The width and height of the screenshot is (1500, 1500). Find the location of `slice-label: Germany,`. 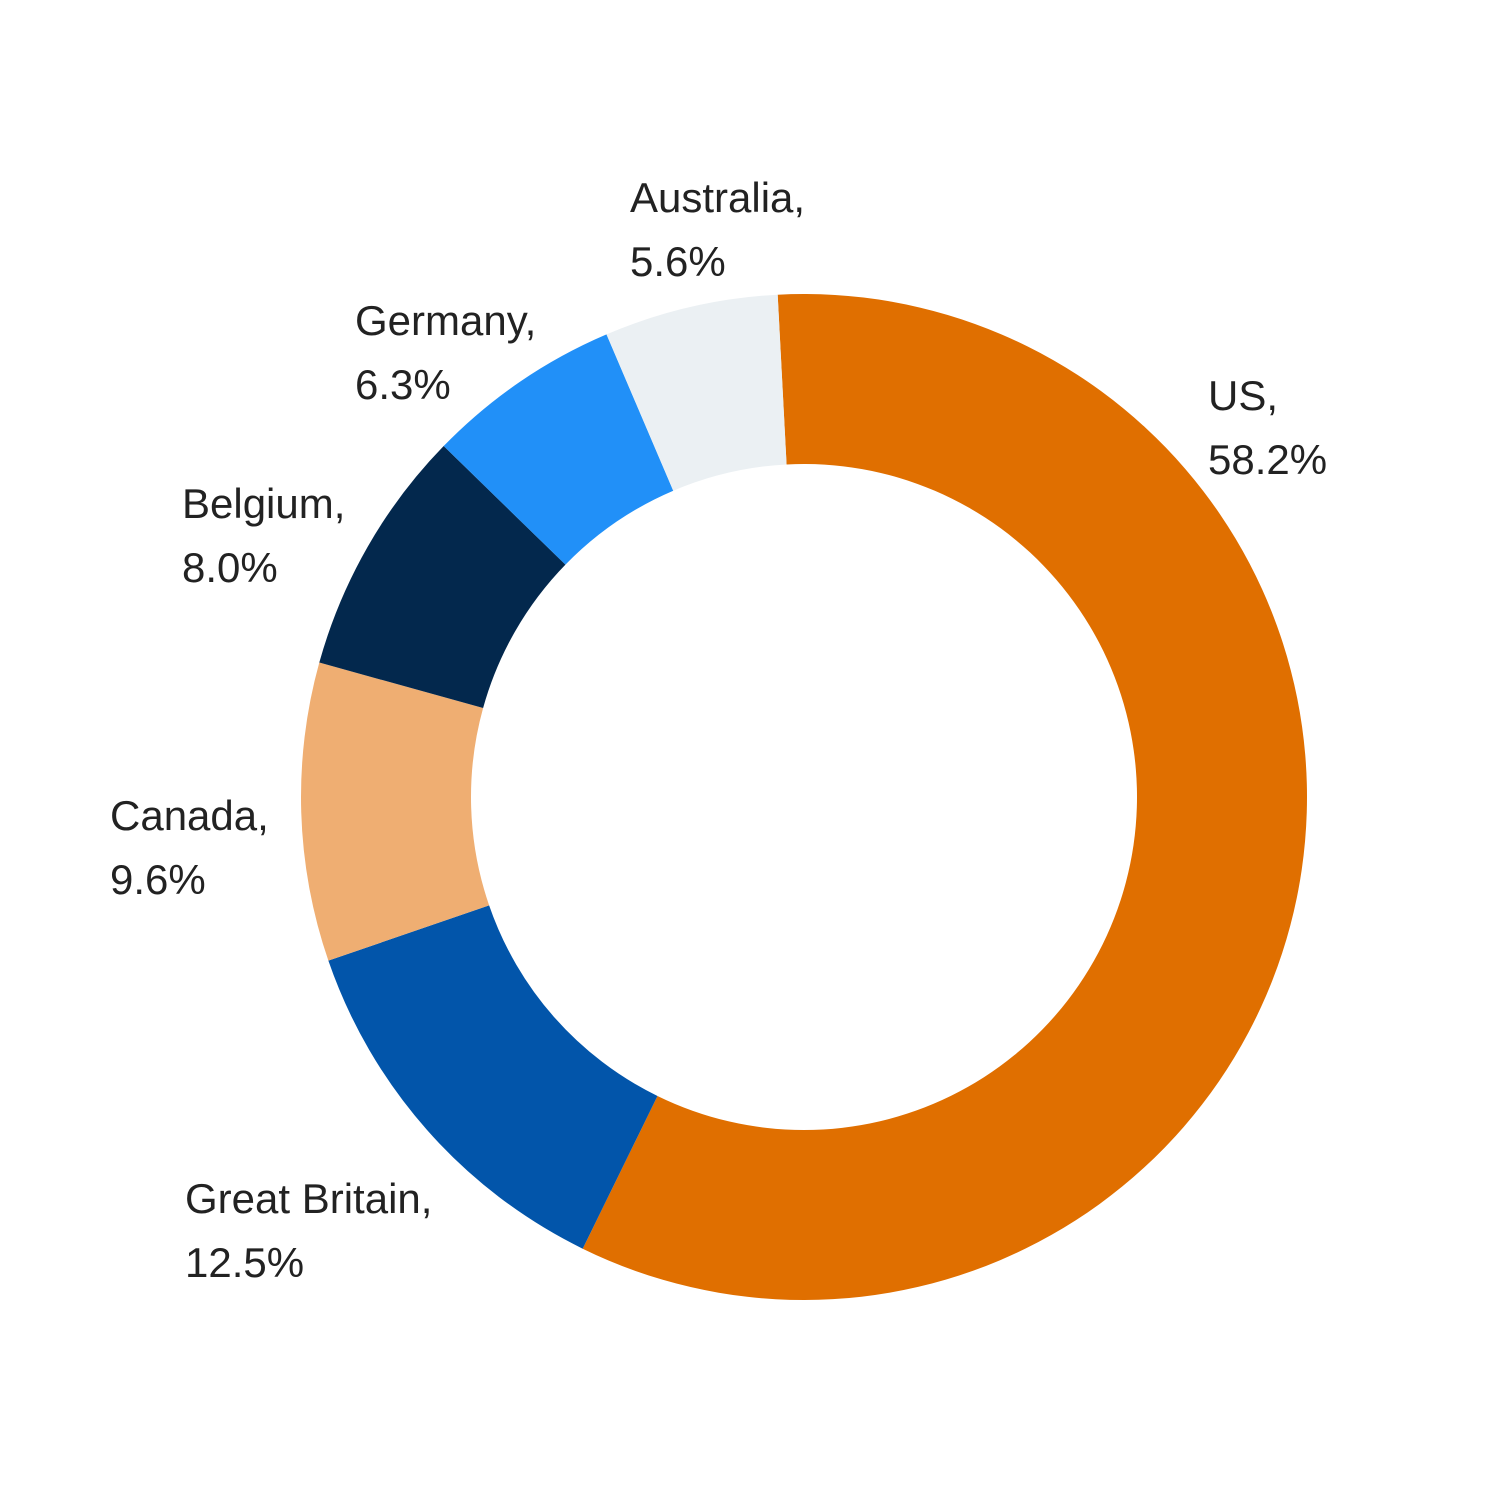

slice-label: Germany, is located at coordinates (445, 320).